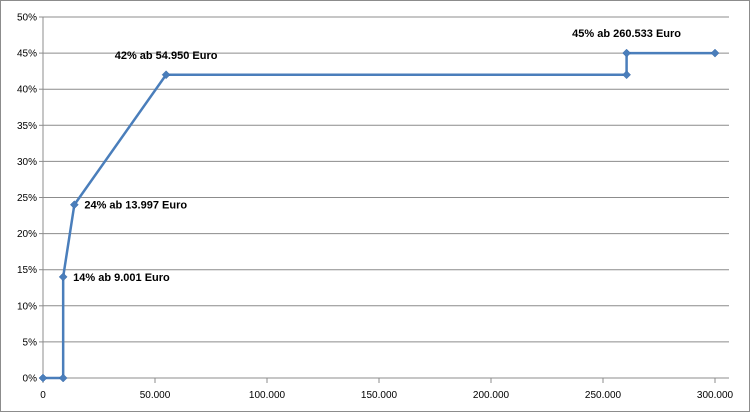 Image resolution: width=750 pixels, height=412 pixels. What do you see at coordinates (27, 90) in the screenshot?
I see `y-tick-label: 40%` at bounding box center [27, 90].